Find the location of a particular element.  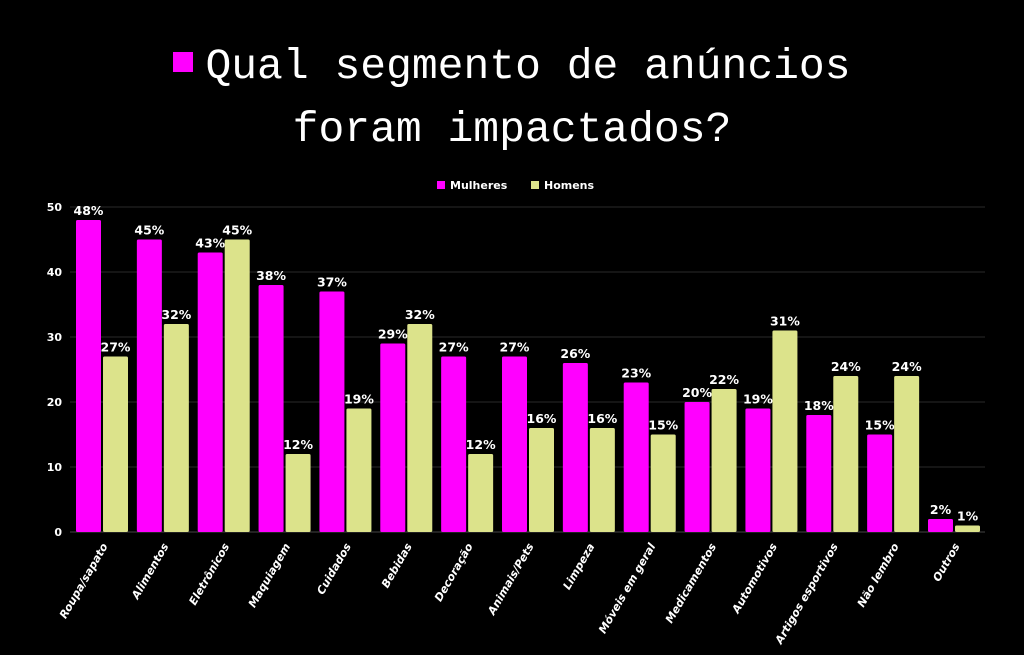

x-tick-label: Outros is located at coordinates (946, 562).